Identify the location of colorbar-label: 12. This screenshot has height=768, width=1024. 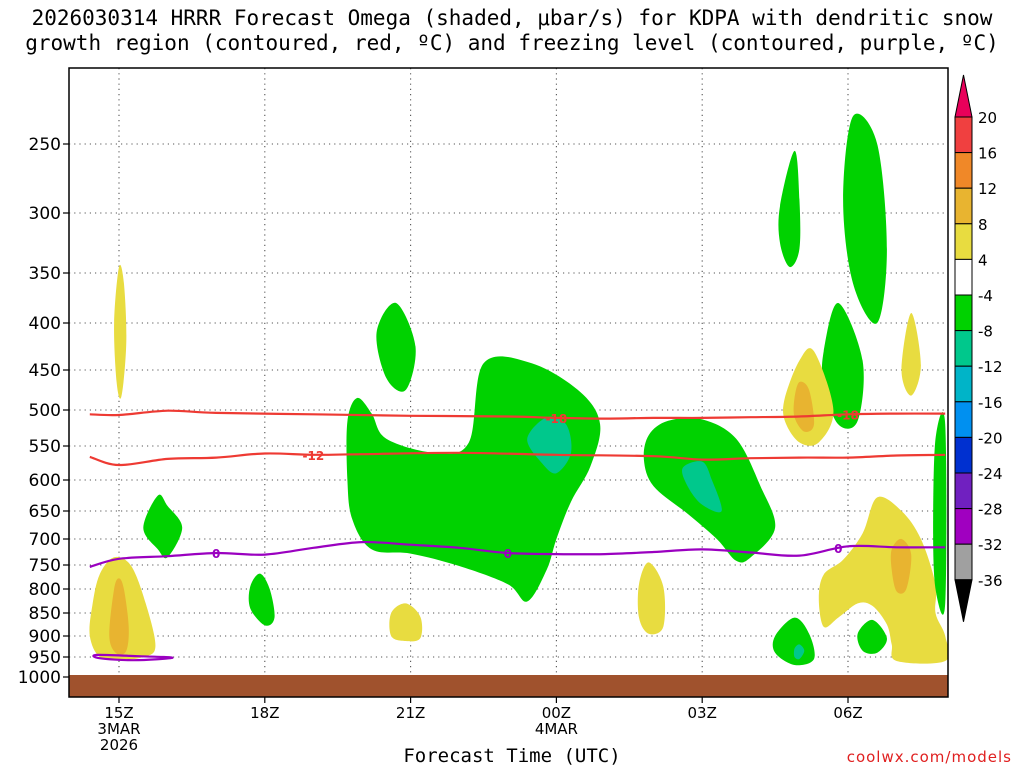
(987, 189).